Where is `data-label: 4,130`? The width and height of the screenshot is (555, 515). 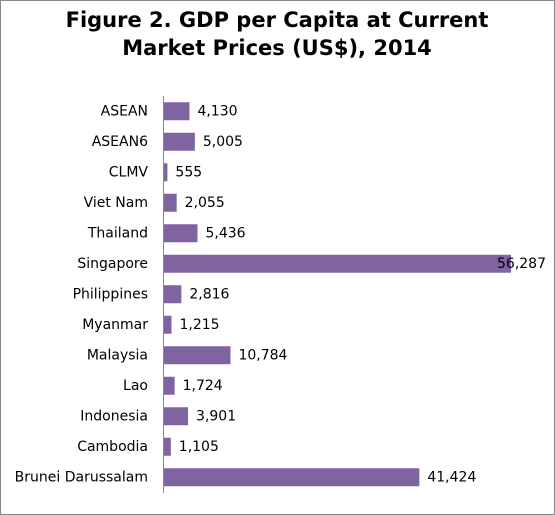 data-label: 4,130 is located at coordinates (217, 111).